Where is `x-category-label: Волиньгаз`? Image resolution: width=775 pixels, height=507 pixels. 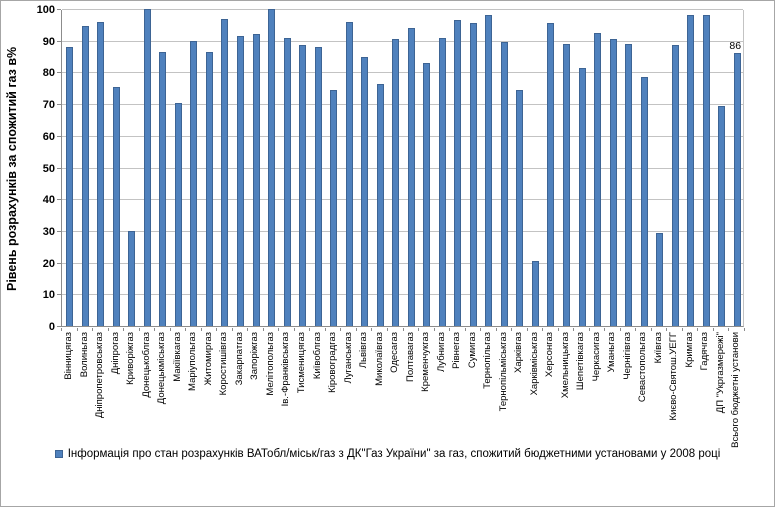 x-category-label: Волиньгаз is located at coordinates (84, 355).